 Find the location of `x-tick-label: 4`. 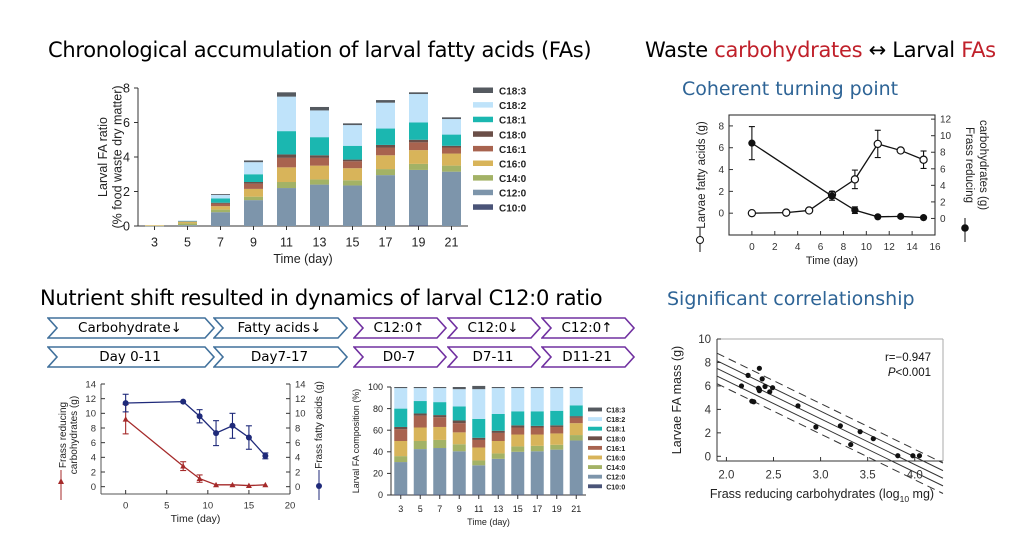

x-tick-label: 4 is located at coordinates (798, 247).